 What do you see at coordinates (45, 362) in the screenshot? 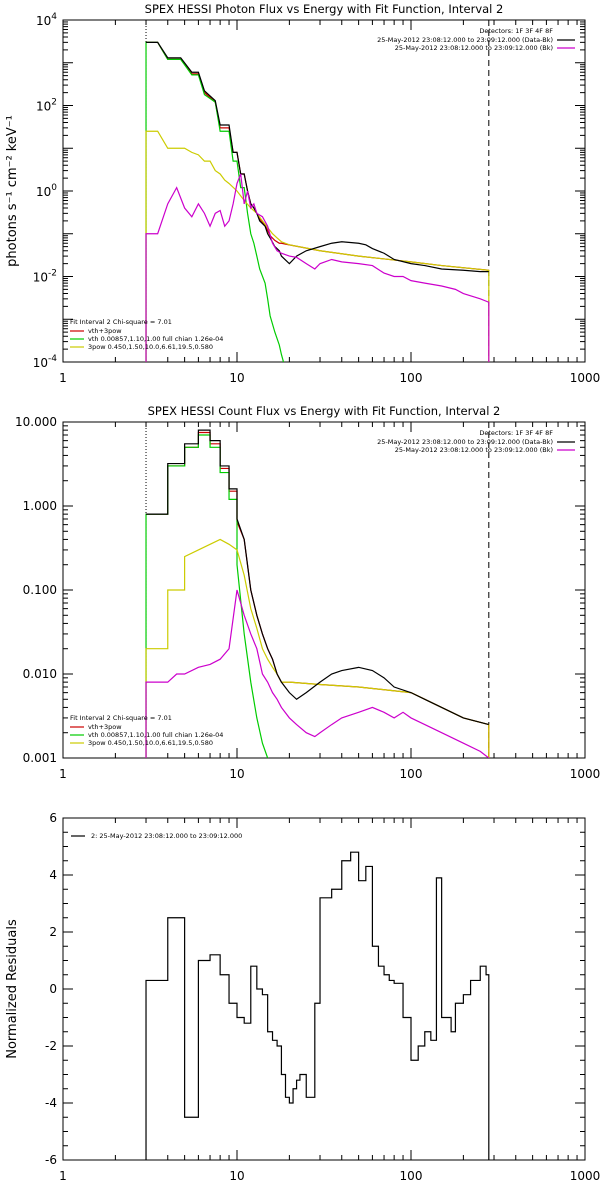
I see `y-tick-label: 10⁻⁴` at bounding box center [45, 362].